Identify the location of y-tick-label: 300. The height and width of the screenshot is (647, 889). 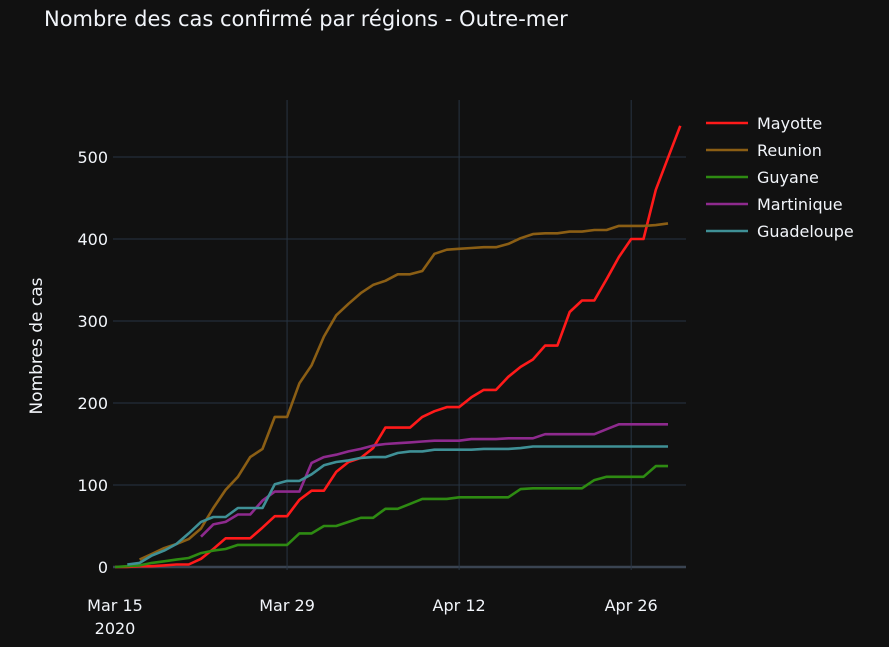
(92, 321).